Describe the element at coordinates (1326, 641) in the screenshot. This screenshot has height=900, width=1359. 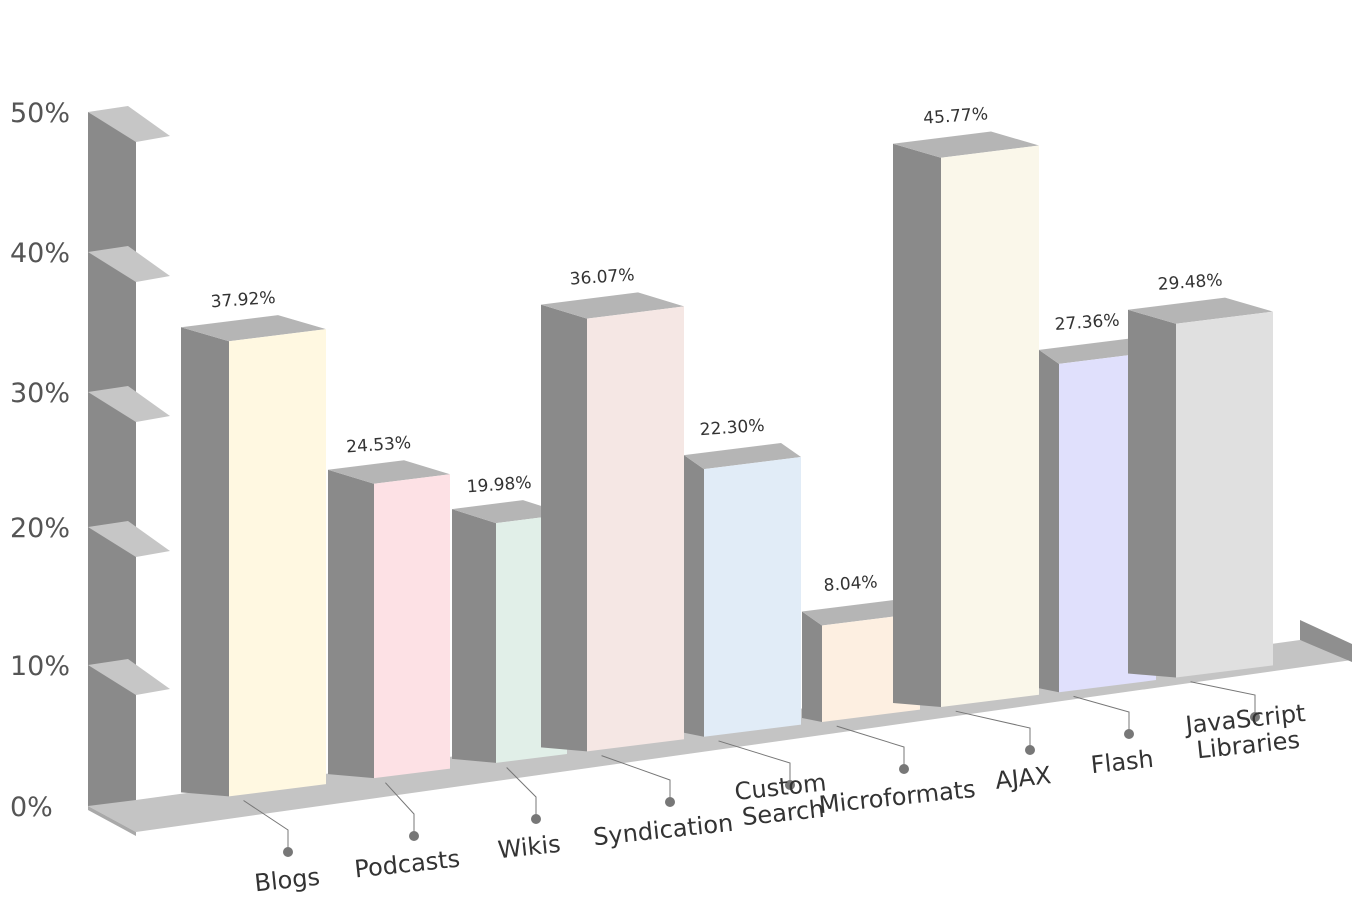
I see `floor-end` at that location.